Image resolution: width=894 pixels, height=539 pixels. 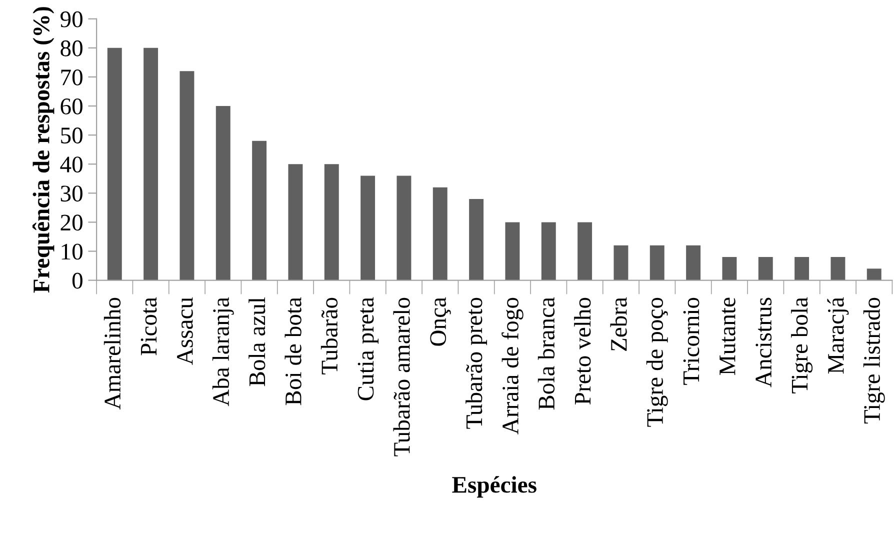 I want to click on x-tick-label: Tricornio, so click(x=691, y=341).